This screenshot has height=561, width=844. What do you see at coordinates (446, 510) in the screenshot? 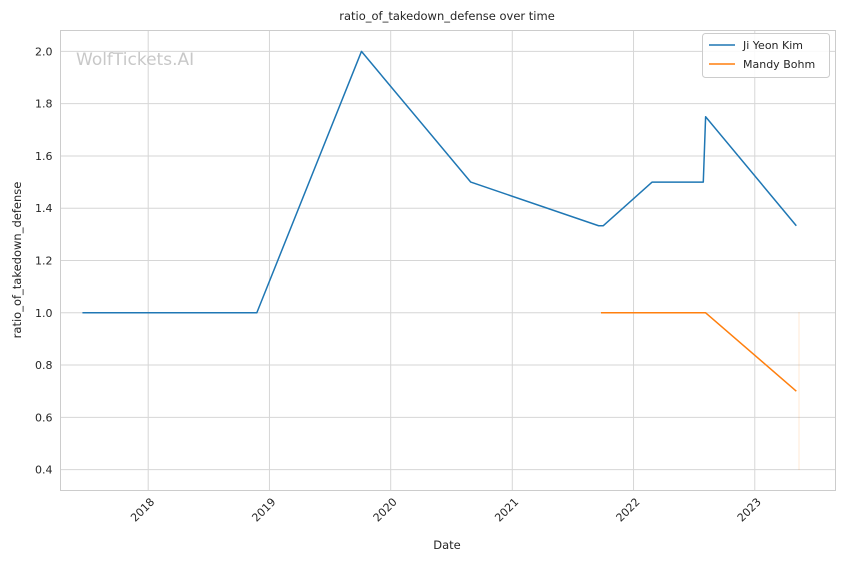
I see `x-tick-labels: 2018 2019 2020 2021 2022 2023` at bounding box center [446, 510].